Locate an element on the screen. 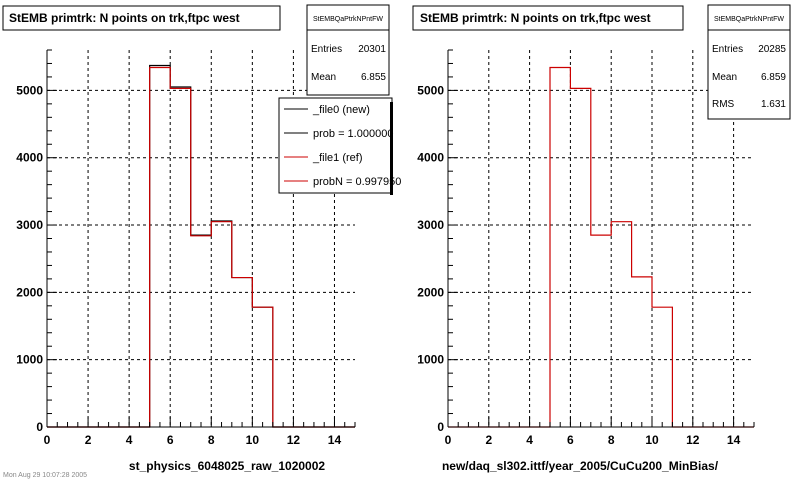 The height and width of the screenshot is (480, 800). y-tick-label-right: 3000 is located at coordinates (430, 225).